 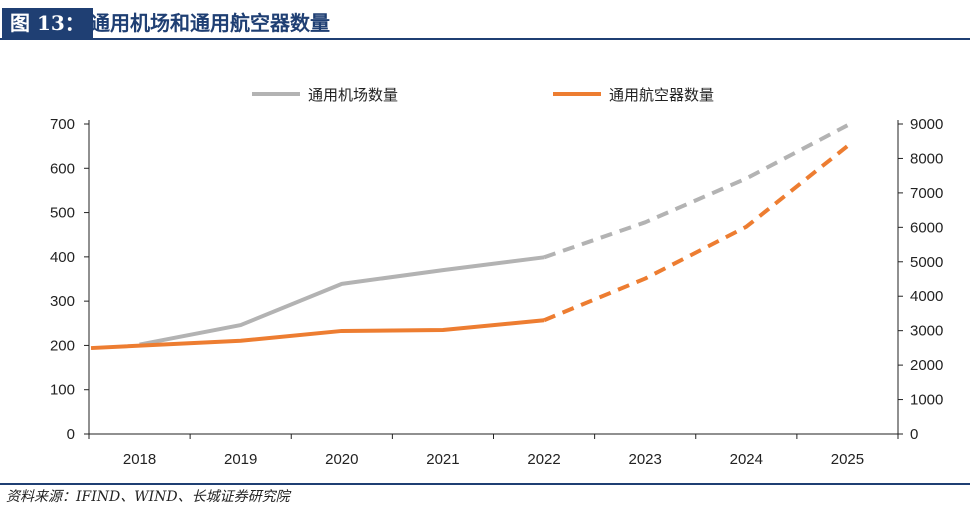 What do you see at coordinates (926, 227) in the screenshot?
I see `right-y-tick-label: 6000` at bounding box center [926, 227].